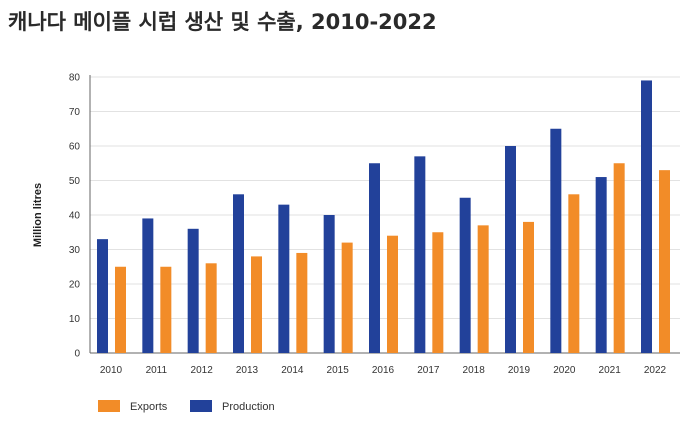  Describe the element at coordinates (574, 273) in the screenshot. I see `bar-exports-2020` at that location.